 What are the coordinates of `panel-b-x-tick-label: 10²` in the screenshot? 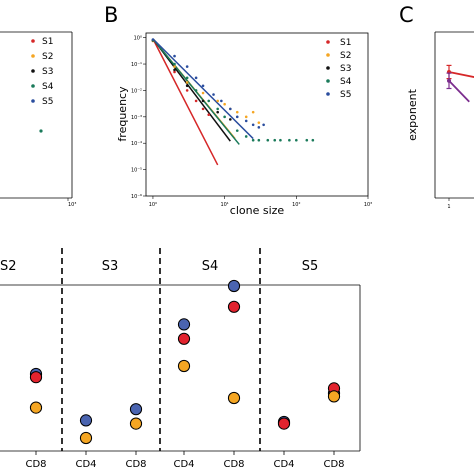 It's located at (296, 205).